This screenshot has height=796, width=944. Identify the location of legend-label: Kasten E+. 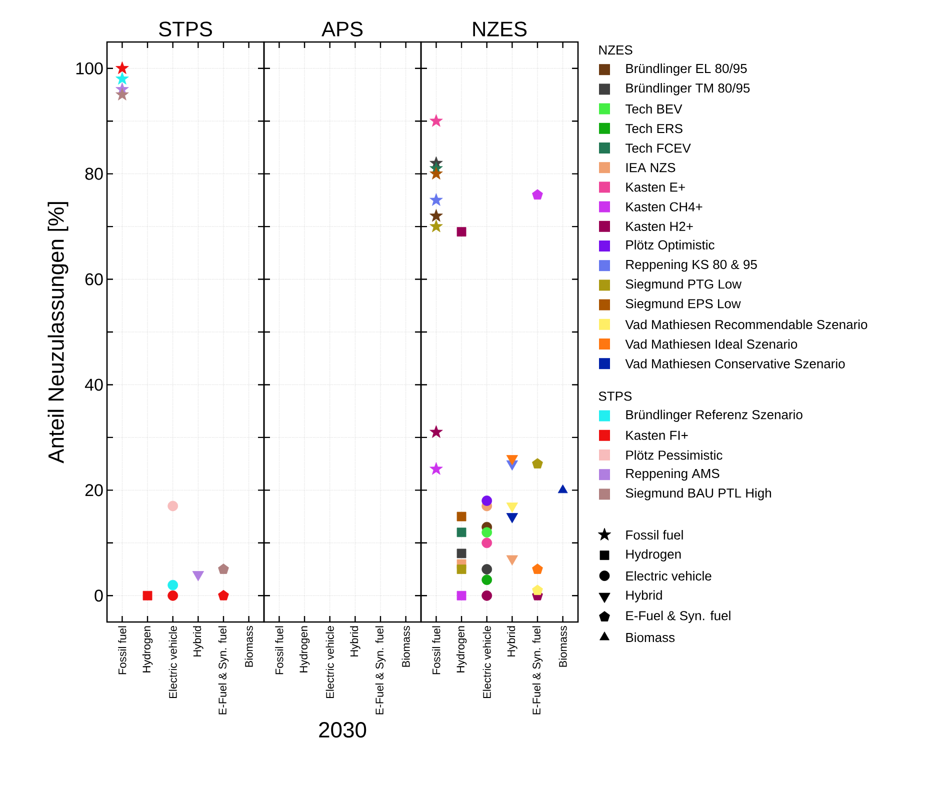
(655, 187).